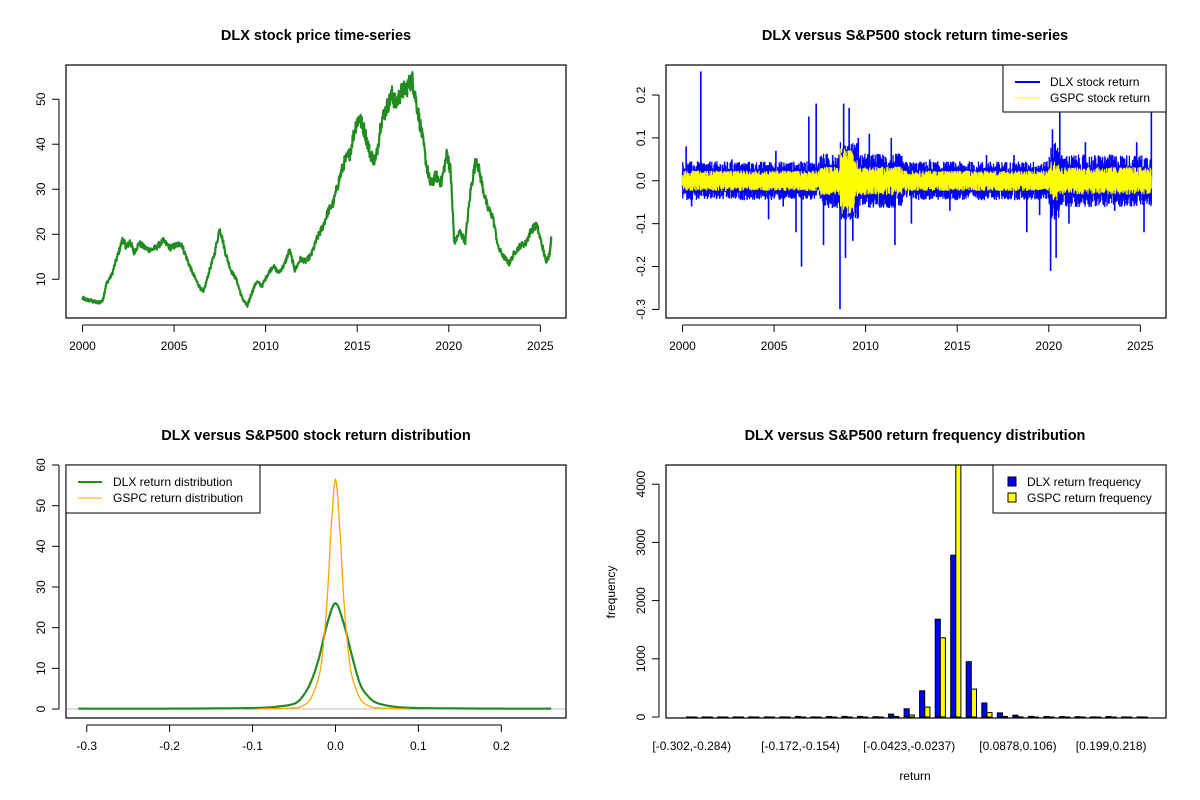 This screenshot has width=1200, height=800. I want to click on y-tick-label: 0.0, so click(641, 180).